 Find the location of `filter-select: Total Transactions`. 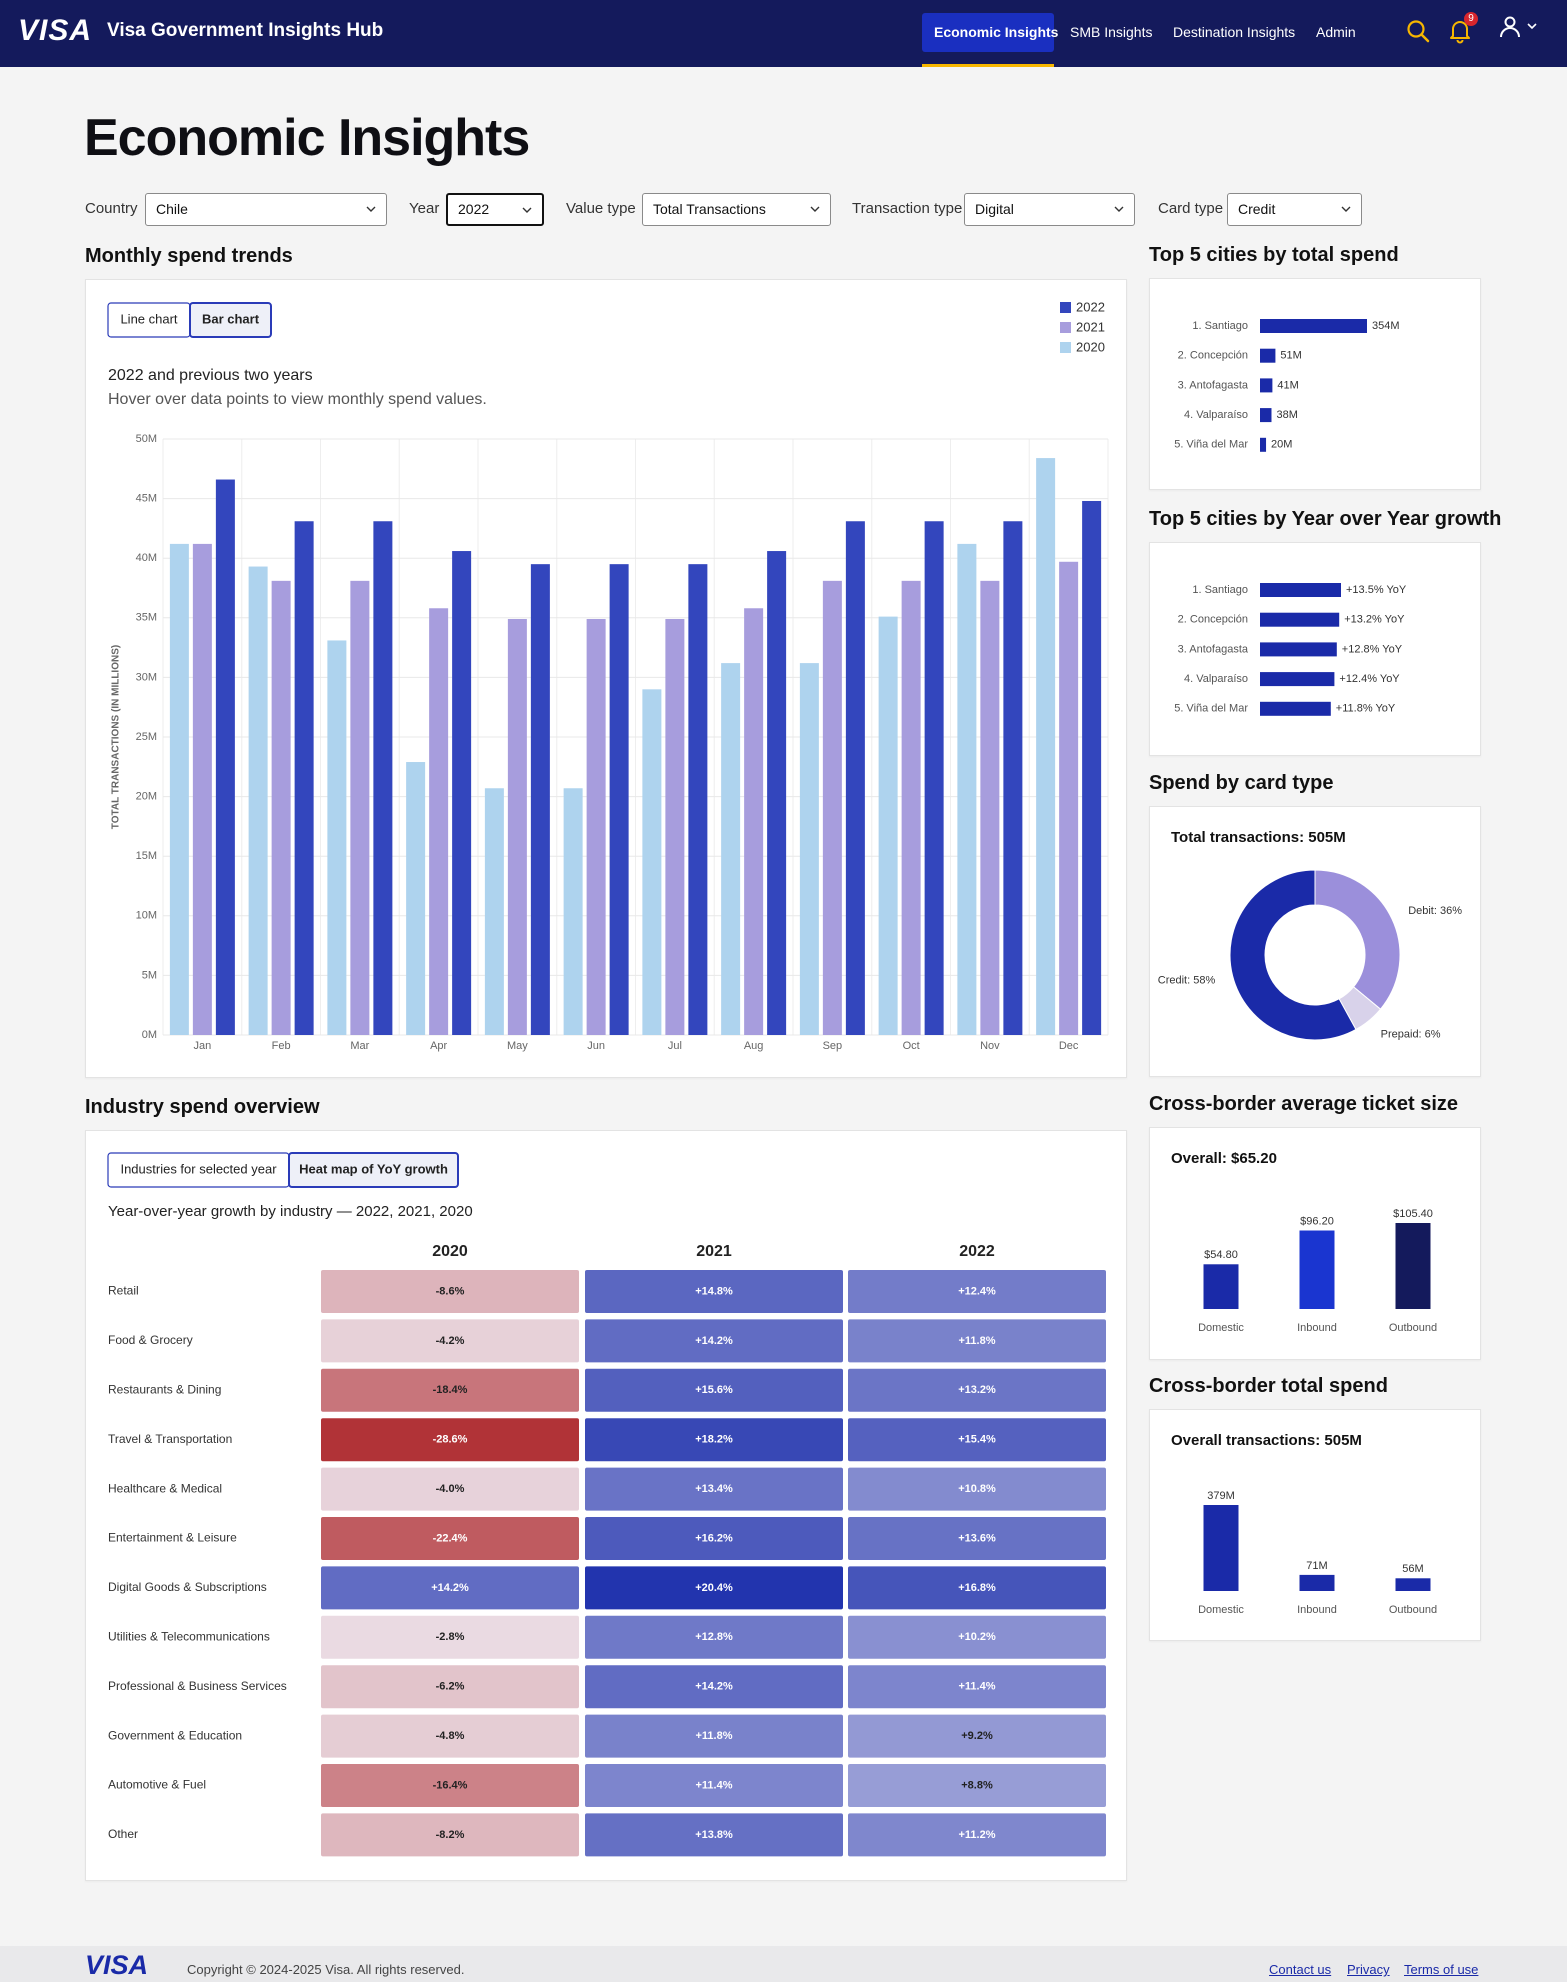

filter-select: Total Transactions is located at coordinates (736, 209).